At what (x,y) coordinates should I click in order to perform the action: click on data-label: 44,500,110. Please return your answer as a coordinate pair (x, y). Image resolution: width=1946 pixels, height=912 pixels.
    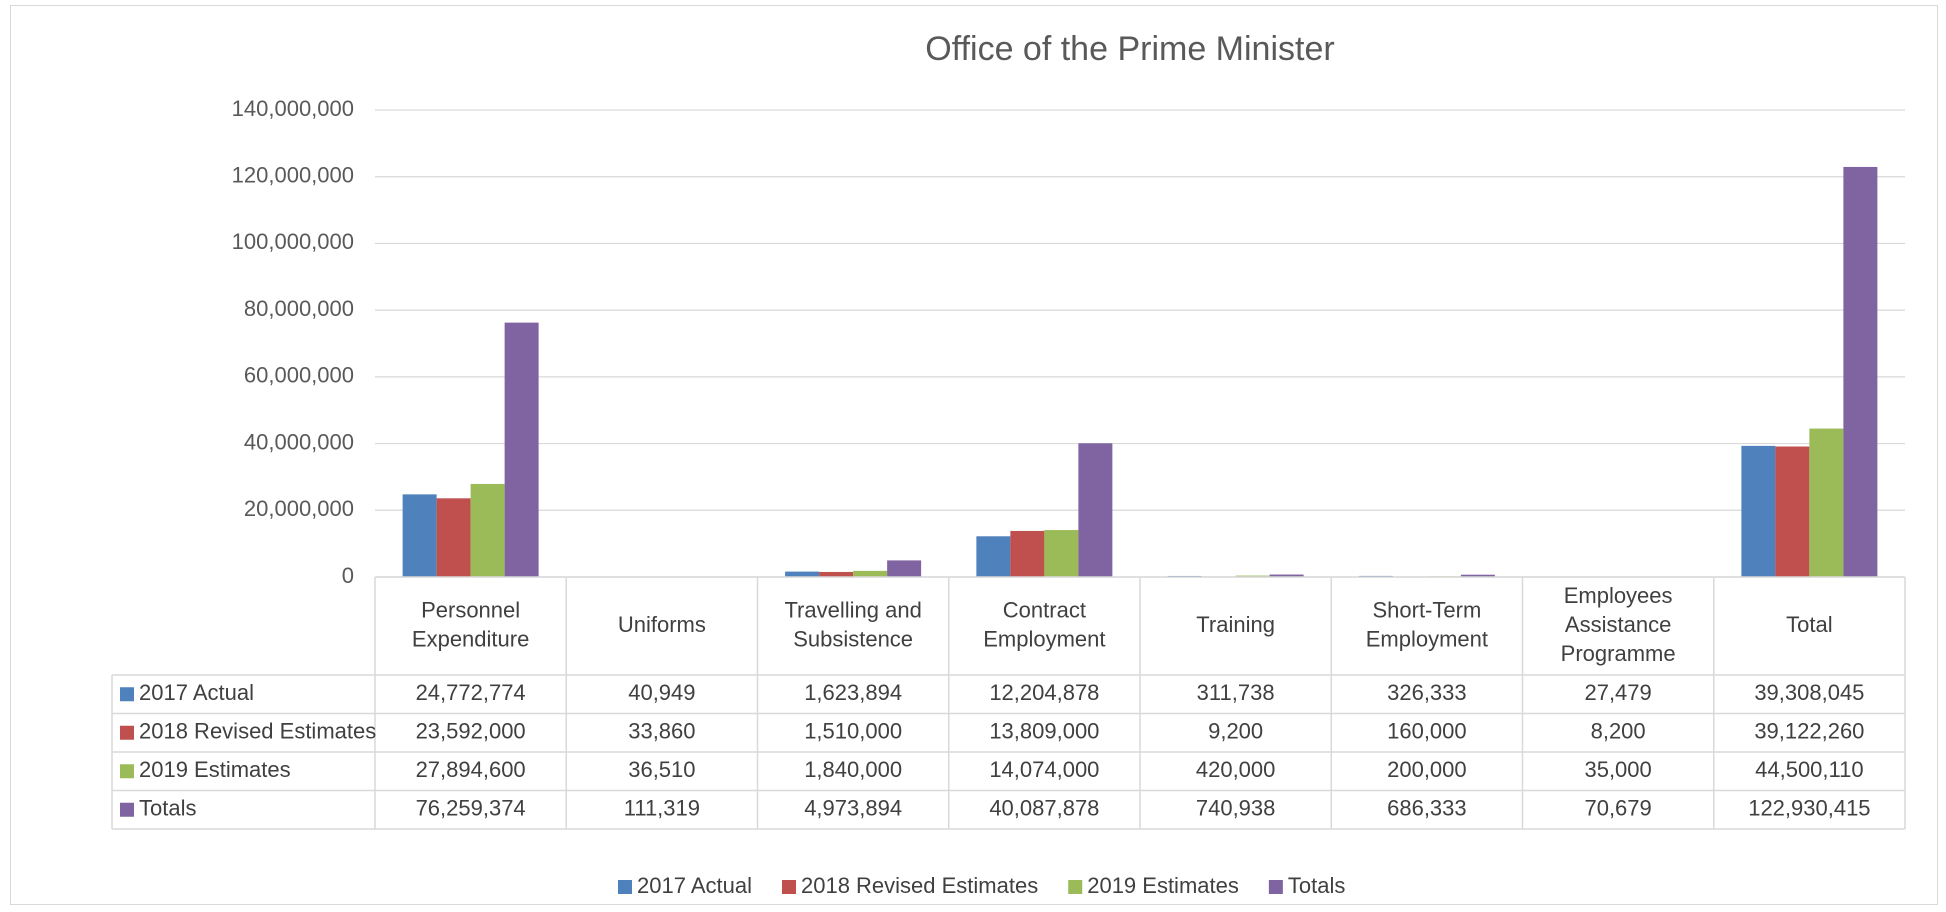
    Looking at the image, I should click on (1809, 769).